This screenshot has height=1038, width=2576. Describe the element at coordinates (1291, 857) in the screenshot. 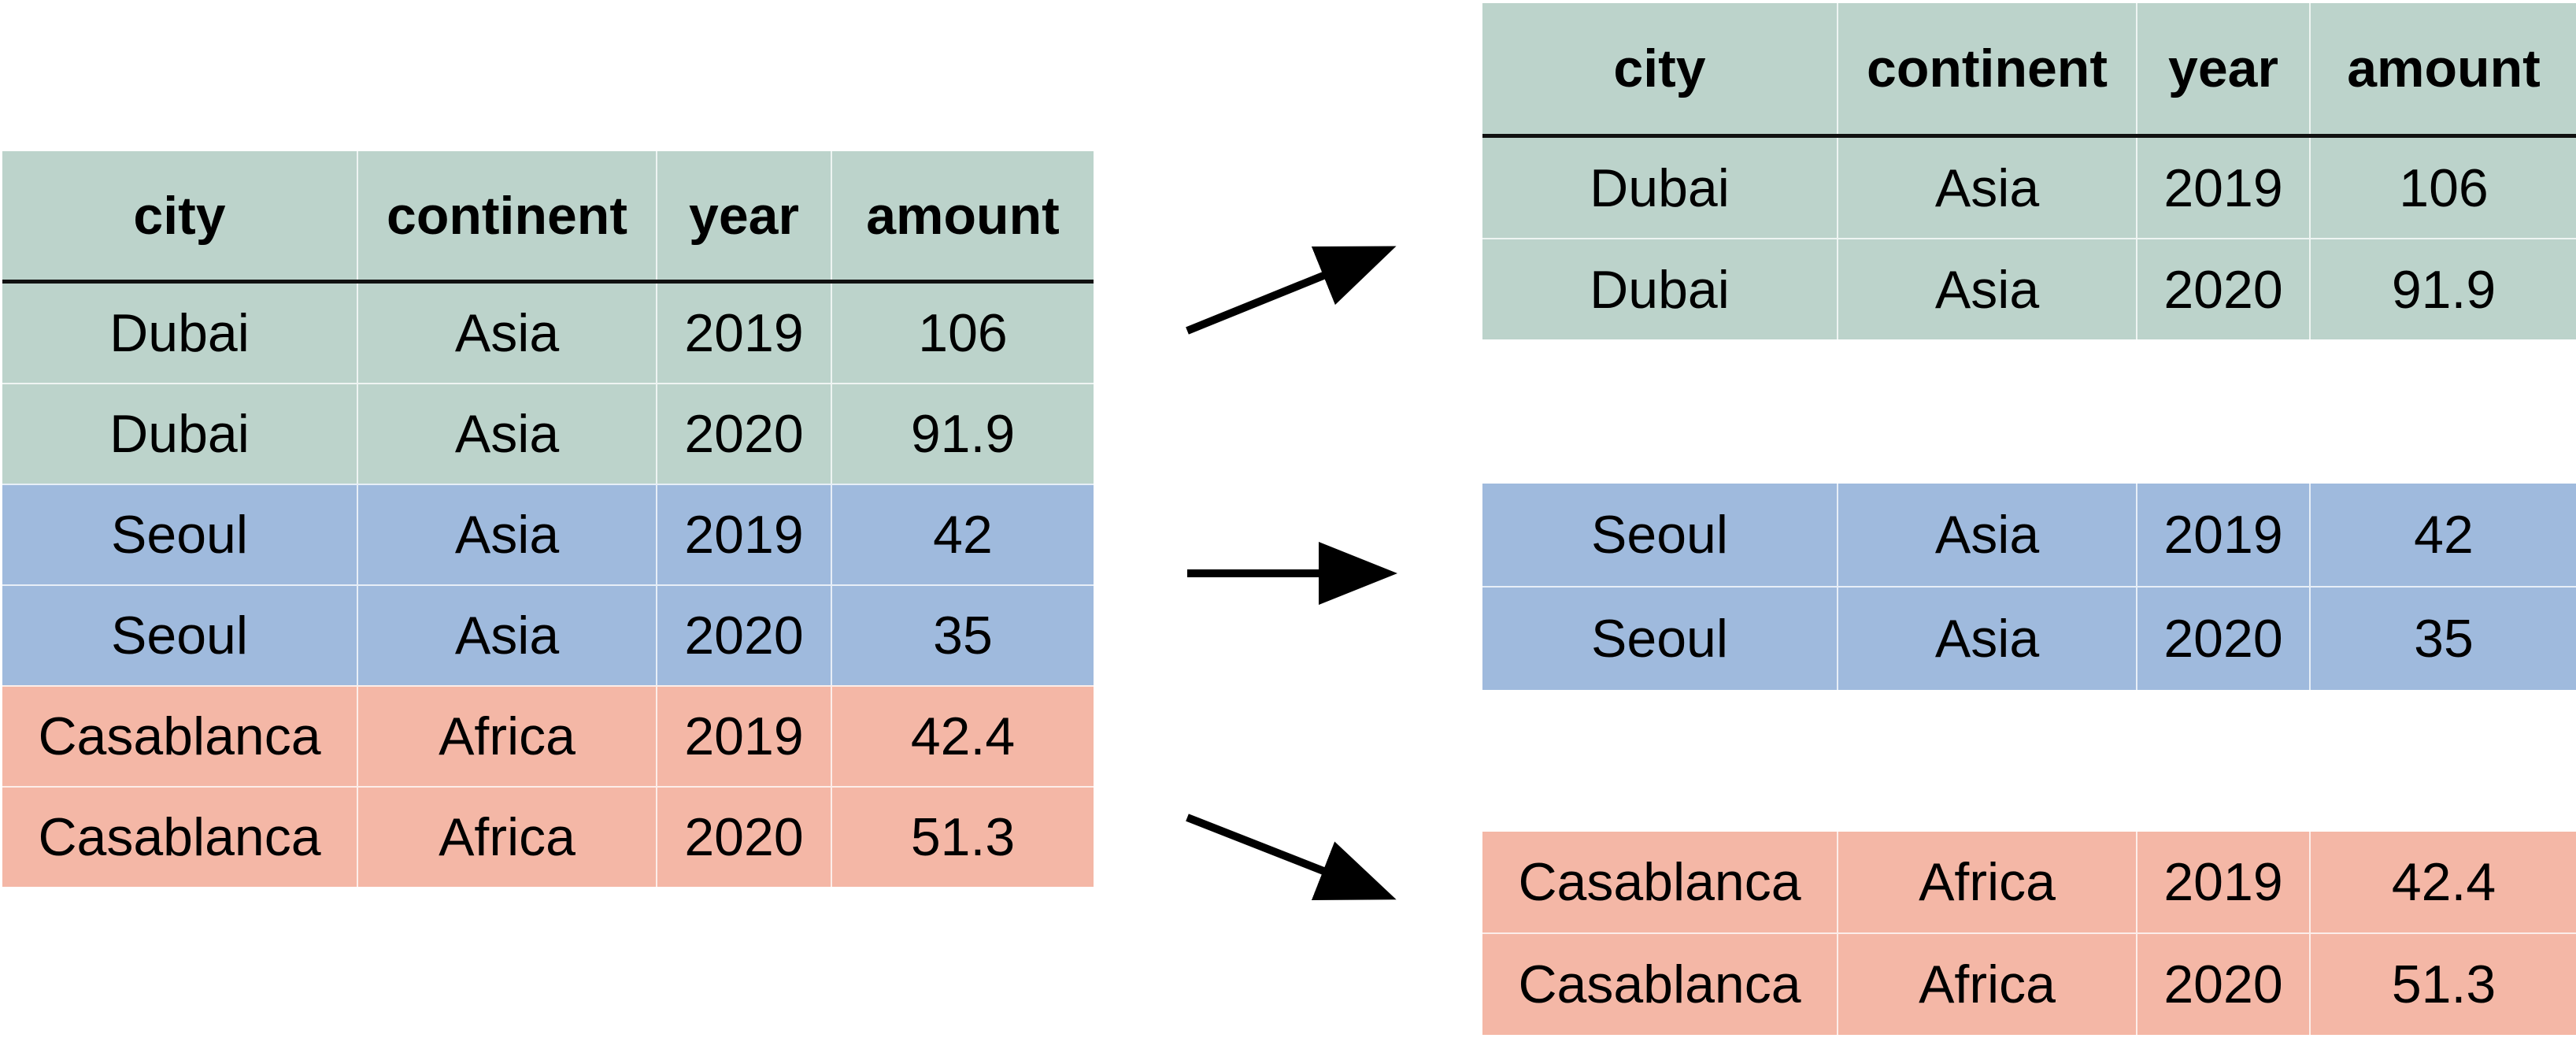

I see `arrow-to-casablanca-icon` at that location.